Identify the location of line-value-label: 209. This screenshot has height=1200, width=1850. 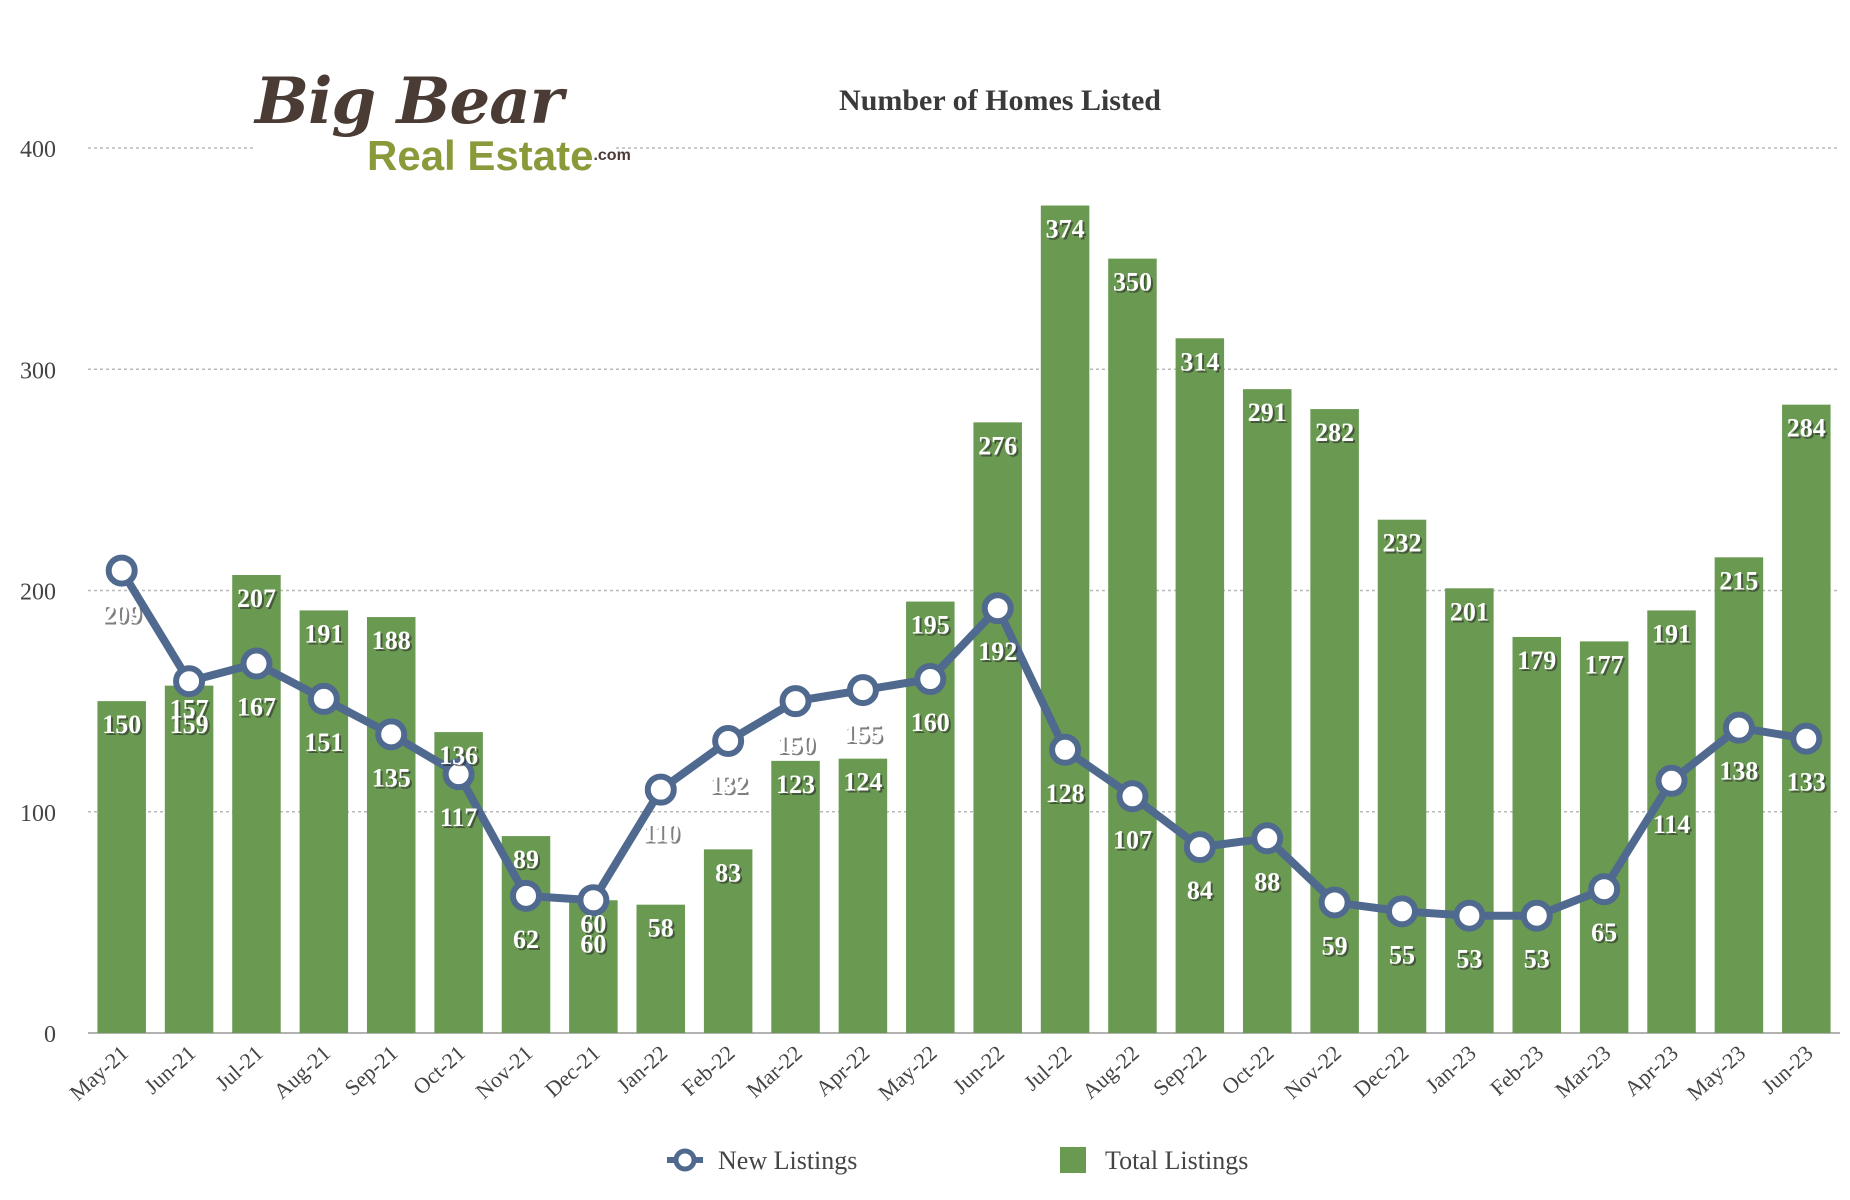
(121, 614).